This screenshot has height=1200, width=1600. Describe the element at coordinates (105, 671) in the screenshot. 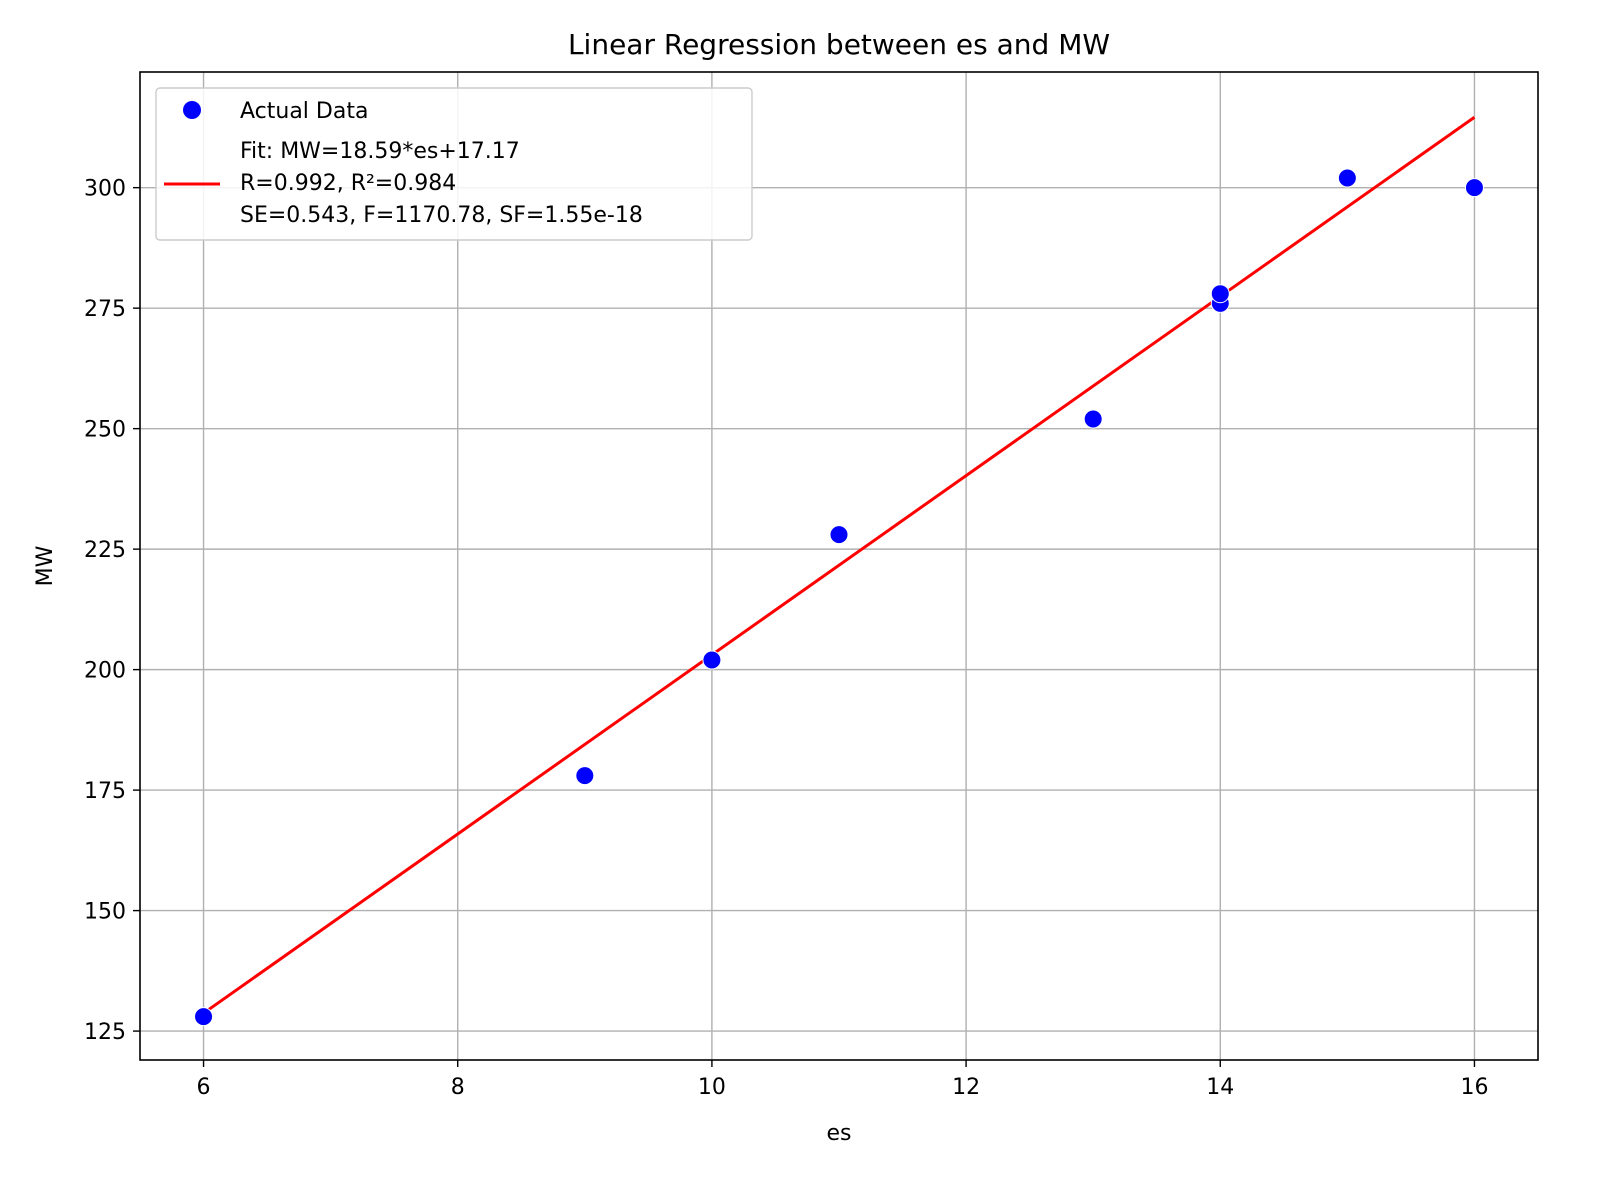

I see `y-tick-label-200: 200` at that location.